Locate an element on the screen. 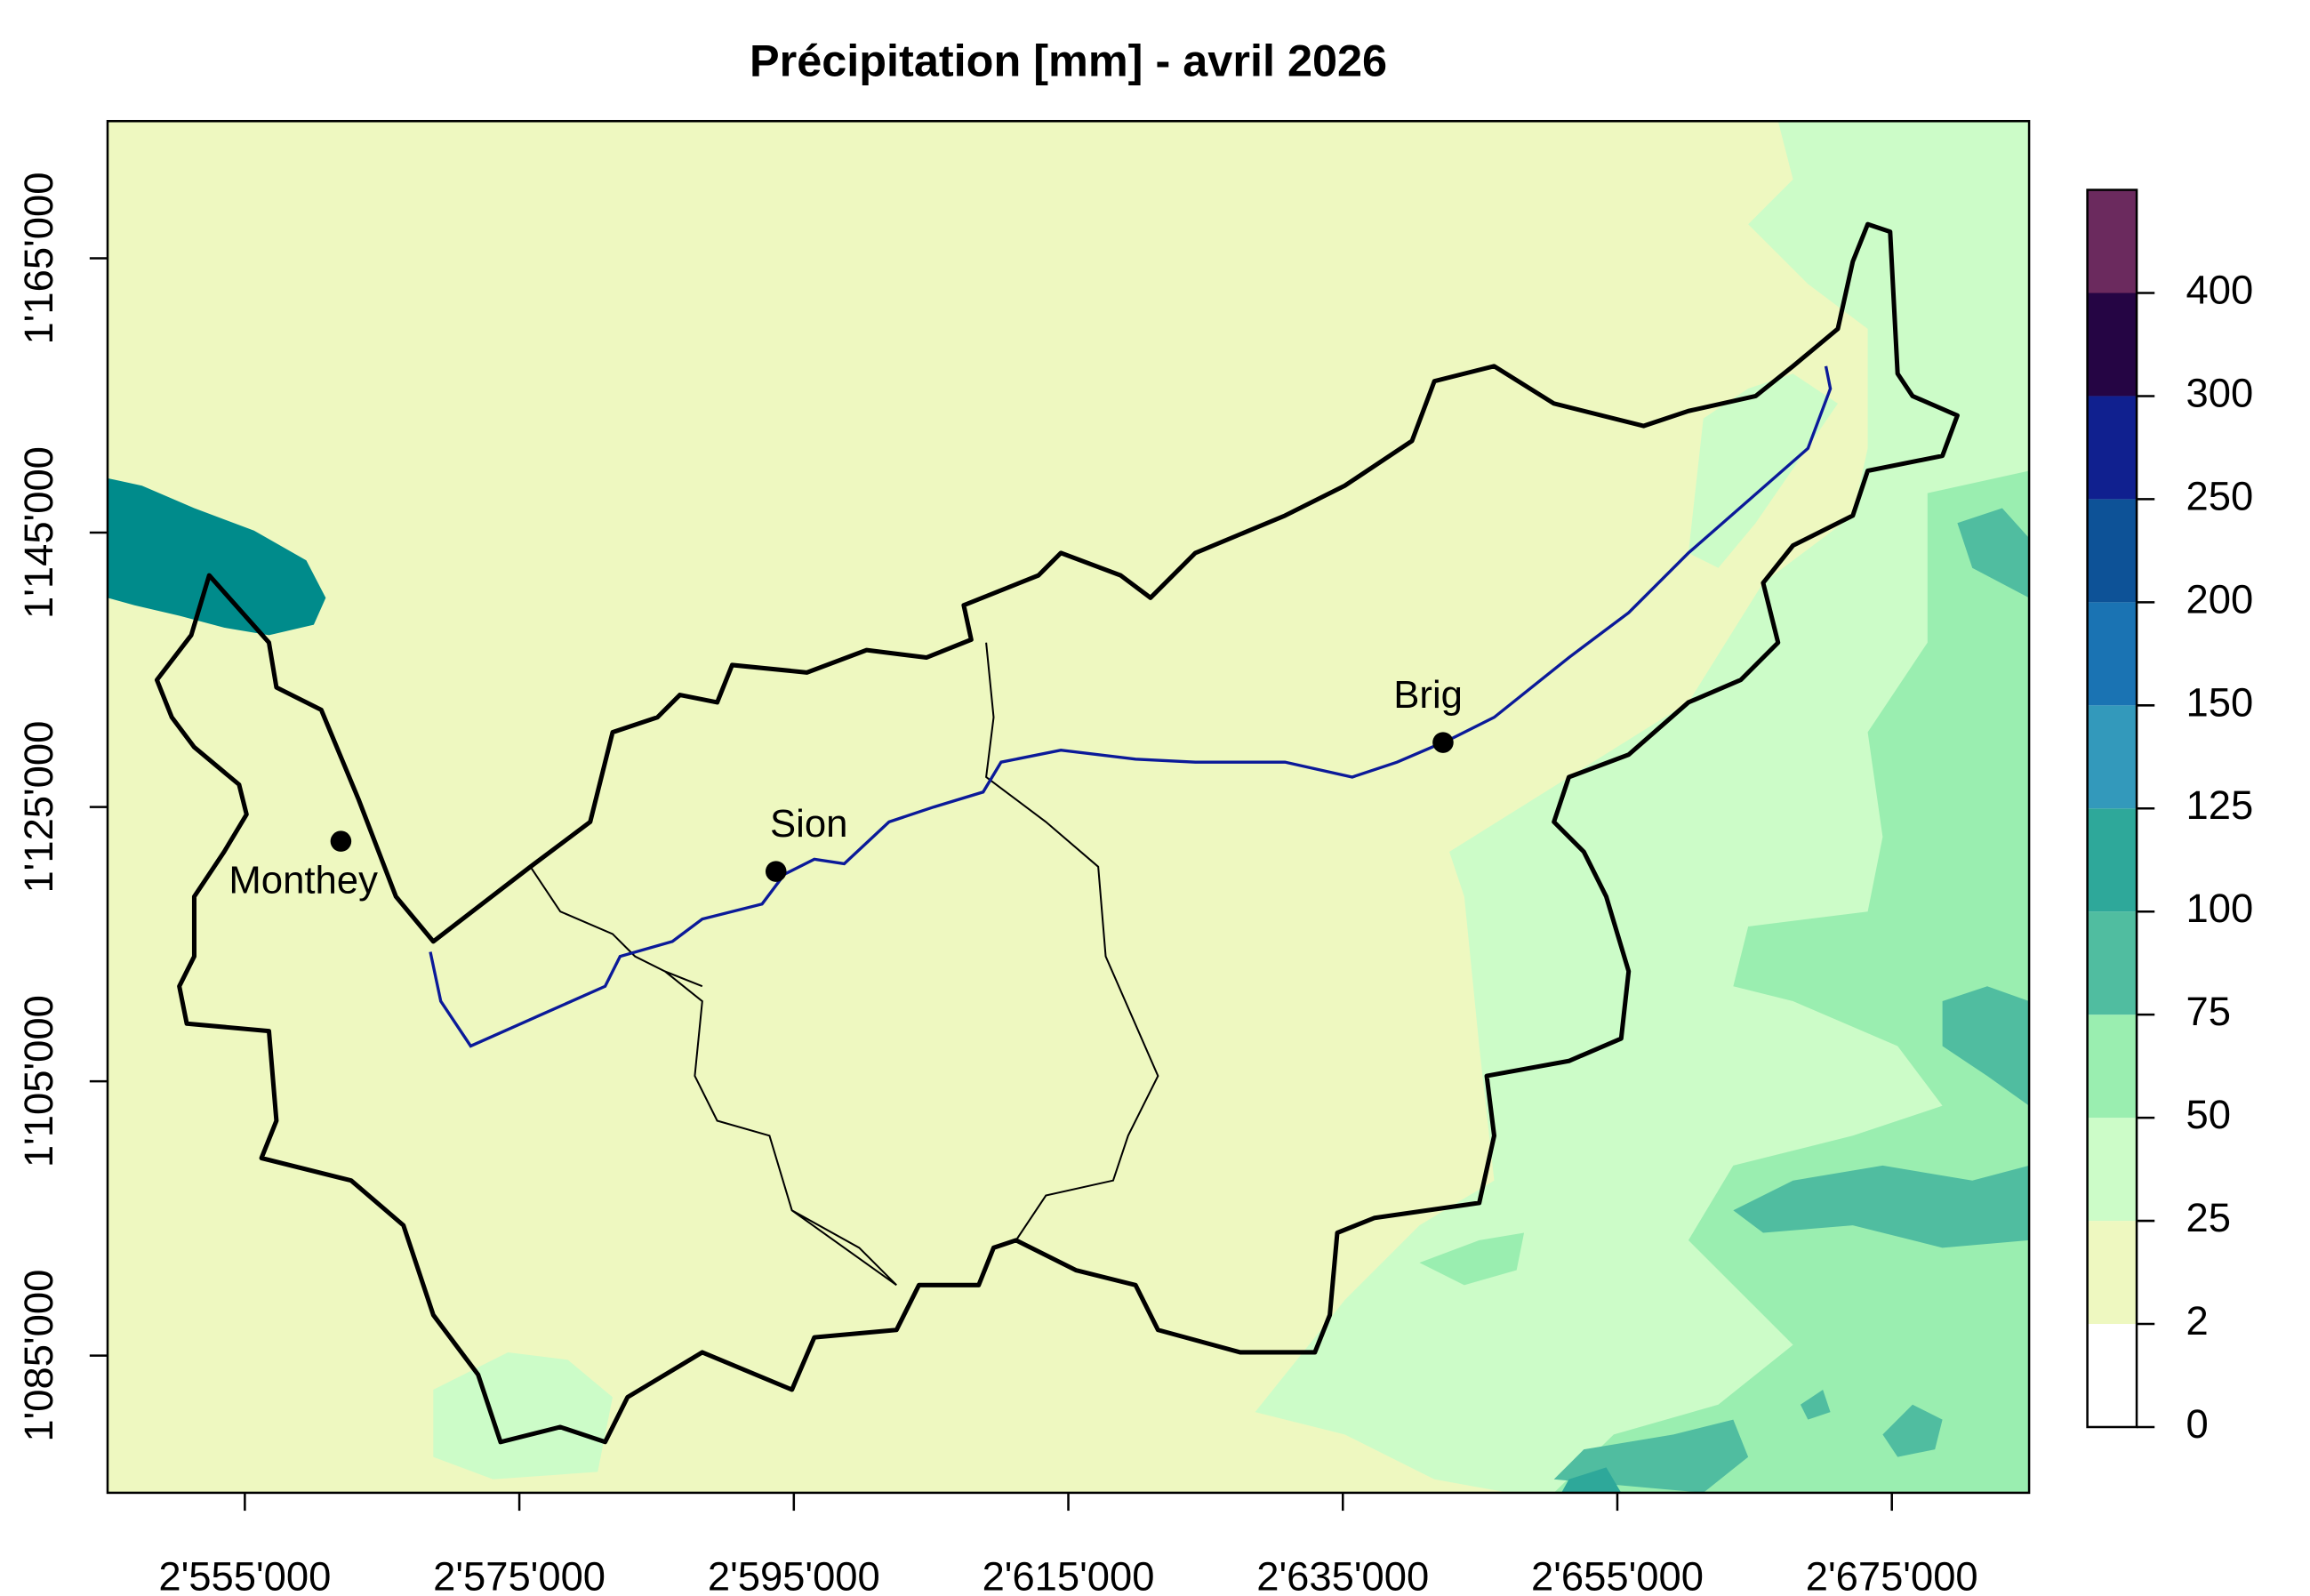  legend-label: 75 is located at coordinates (2208, 1011).